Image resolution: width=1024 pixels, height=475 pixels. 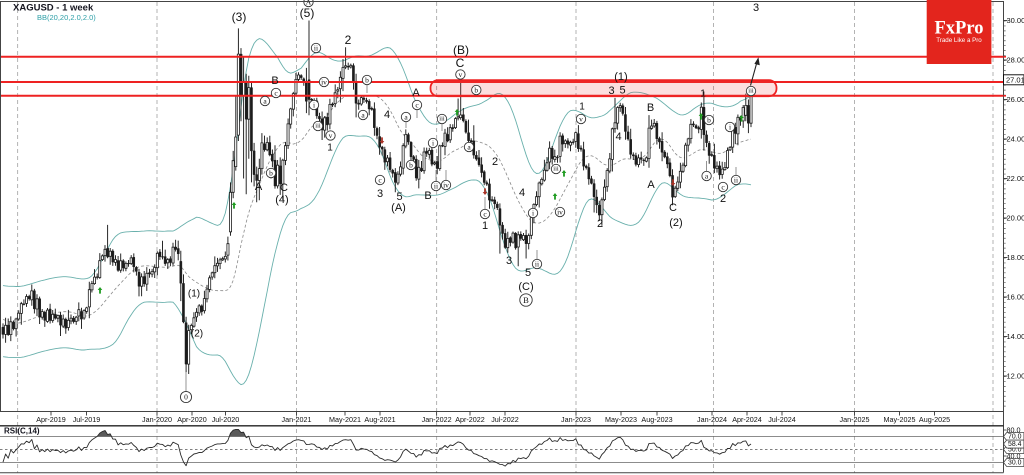 What do you see at coordinates (855, 419) in the screenshot?
I see `svg-text: Jan-2025` at bounding box center [855, 419].